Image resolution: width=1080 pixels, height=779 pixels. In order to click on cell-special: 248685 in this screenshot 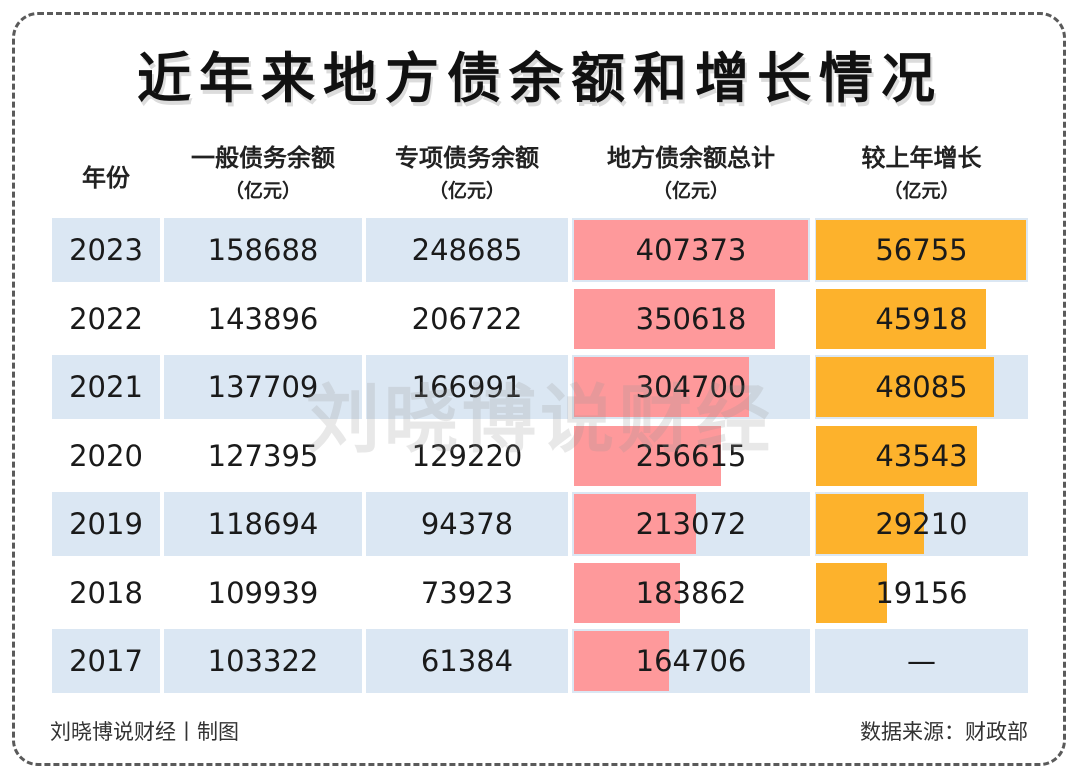, I will do `click(467, 250)`.